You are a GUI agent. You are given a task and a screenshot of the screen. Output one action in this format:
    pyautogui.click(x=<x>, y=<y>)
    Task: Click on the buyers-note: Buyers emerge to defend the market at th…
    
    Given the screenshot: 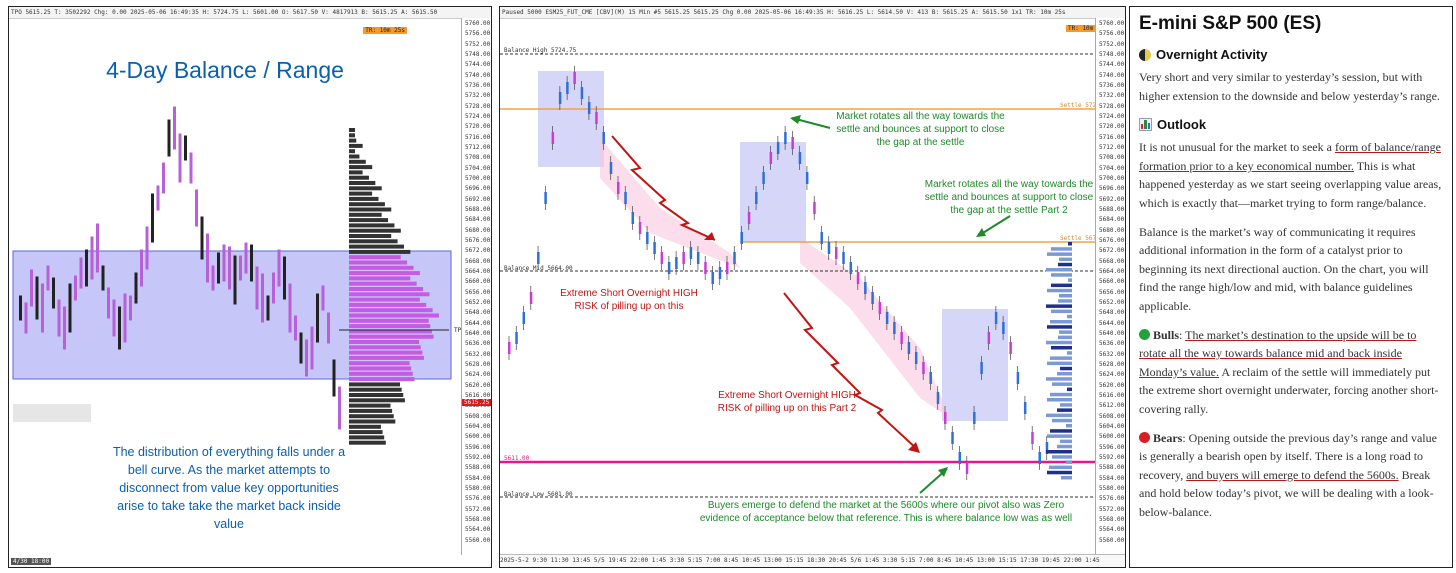 What is the action you would take?
    pyautogui.click(x=886, y=512)
    